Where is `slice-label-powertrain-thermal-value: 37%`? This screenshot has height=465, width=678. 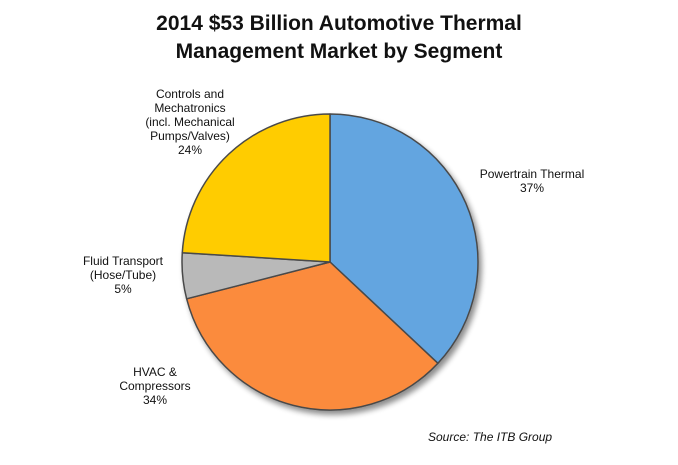 slice-label-powertrain-thermal-value: 37% is located at coordinates (532, 188).